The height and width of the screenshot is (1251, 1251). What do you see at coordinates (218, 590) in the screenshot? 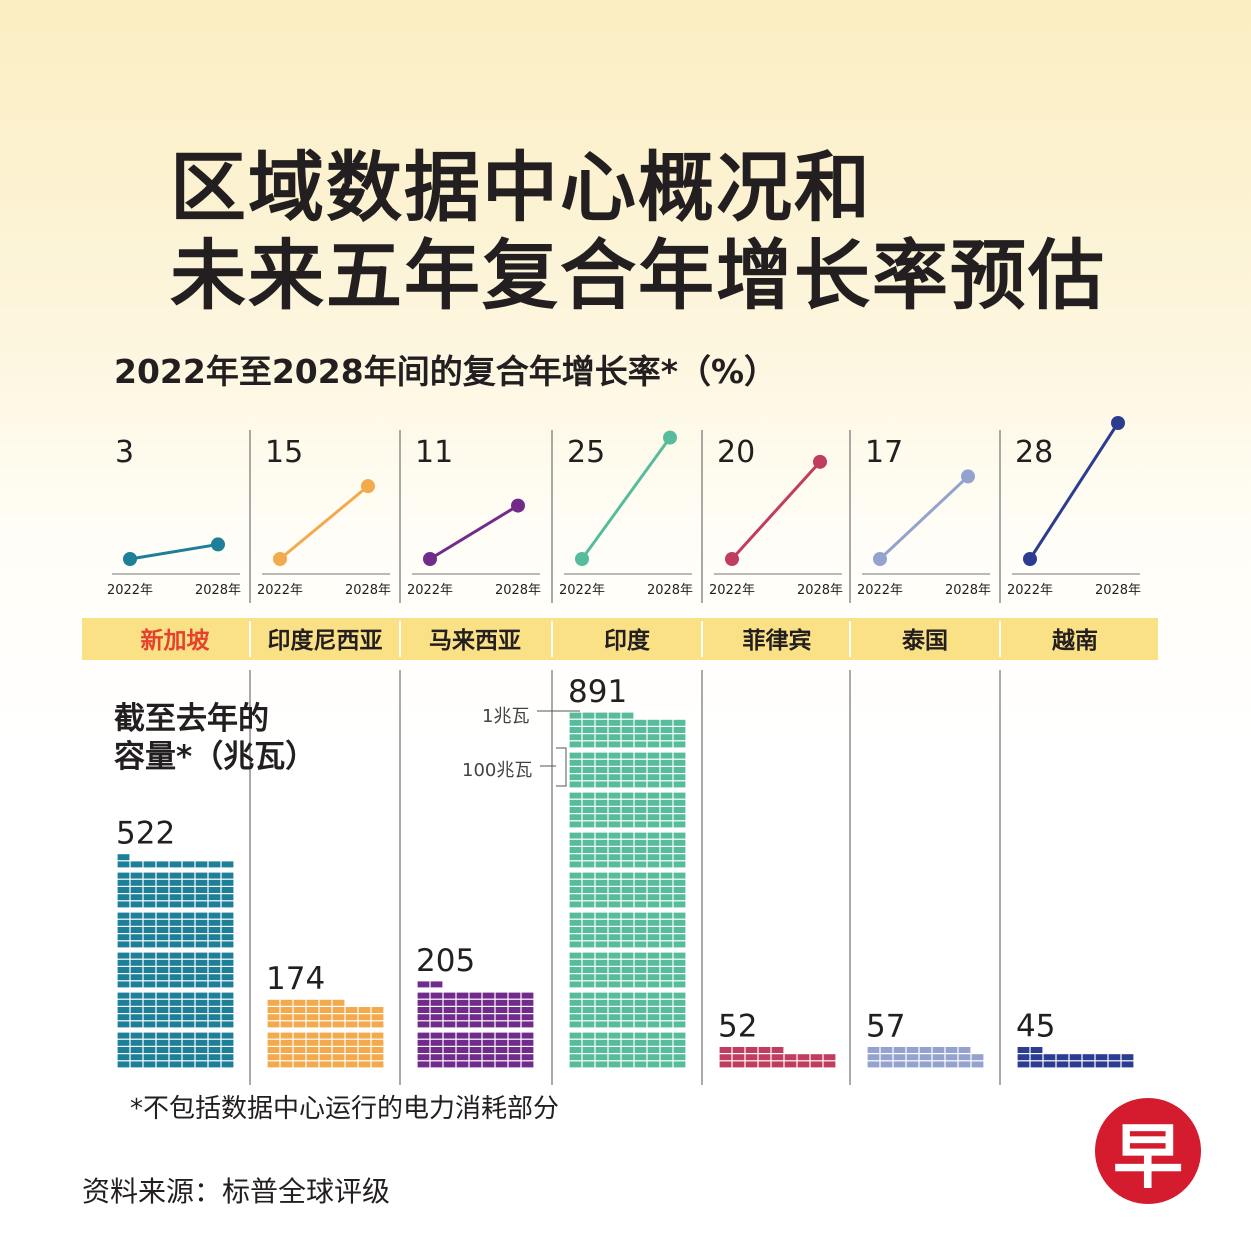
I see `tick-label-2028: 2028年` at bounding box center [218, 590].